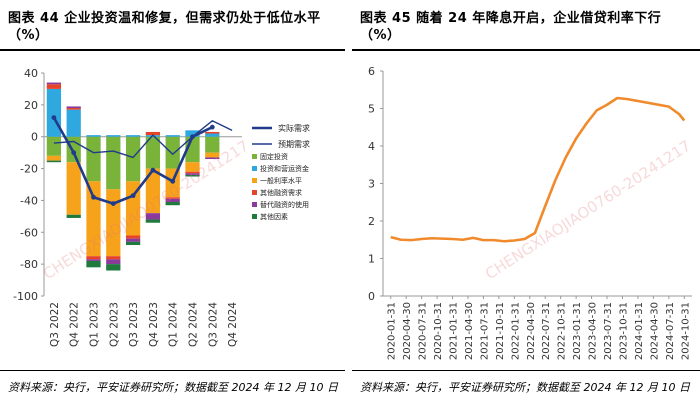 The width and height of the screenshot is (700, 410). I want to click on left-legend-bar-label: 投资和营运资金, so click(284, 168).